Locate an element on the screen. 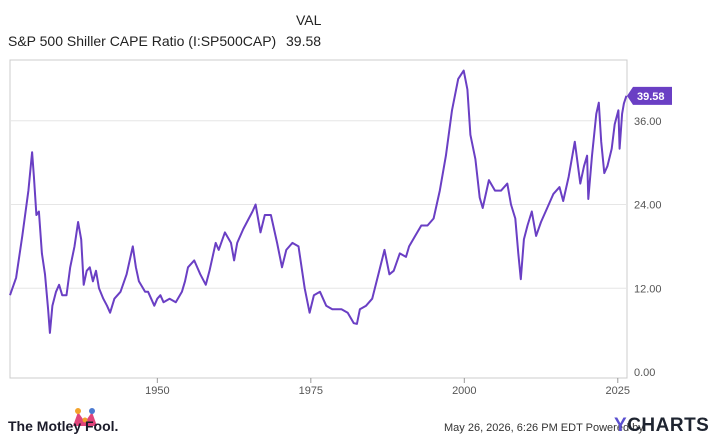 The image size is (720, 441). ycharts-logo-y: Y is located at coordinates (621, 425).